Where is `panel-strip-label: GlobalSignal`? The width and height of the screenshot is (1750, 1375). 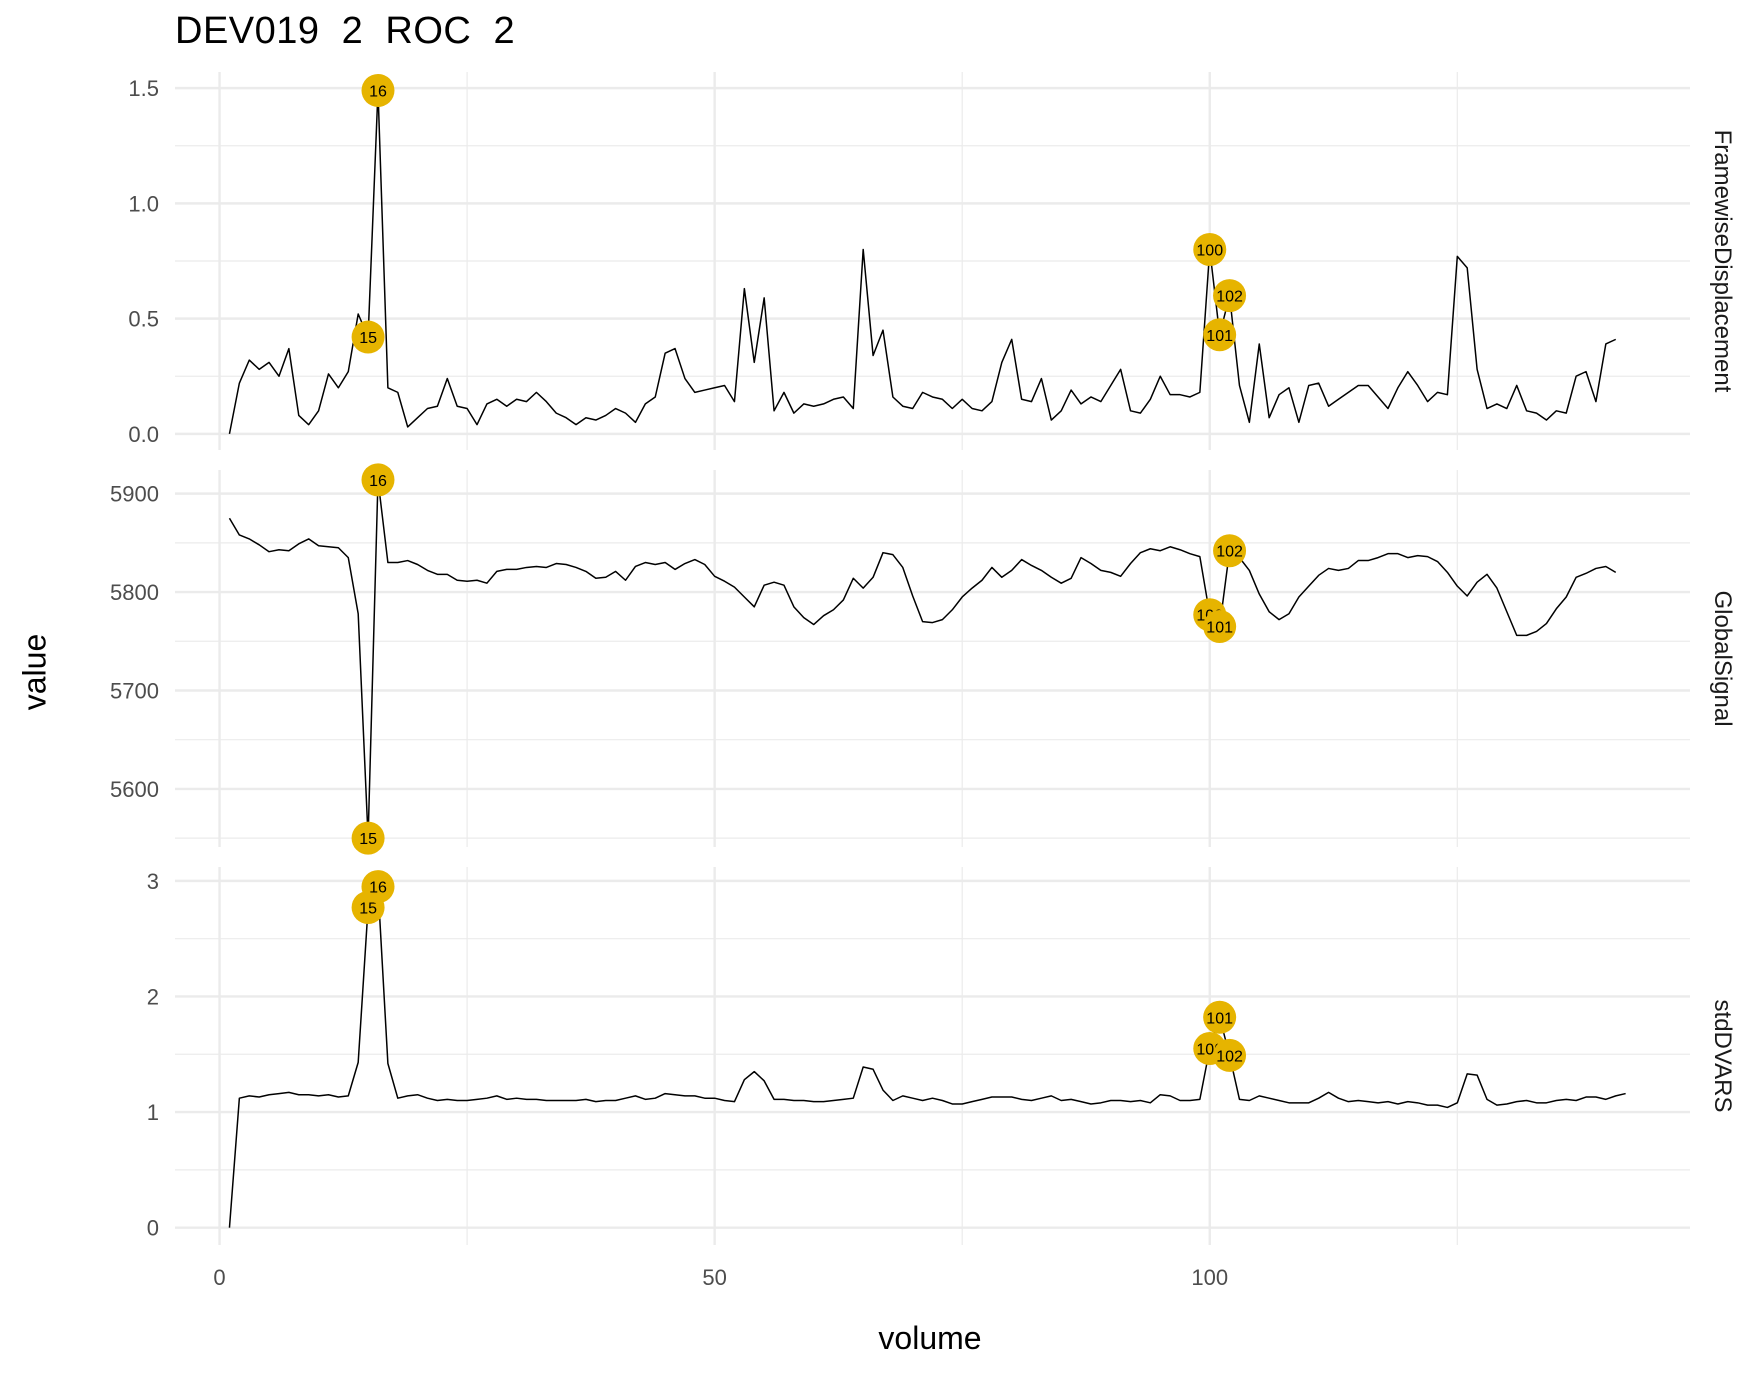
panel-strip-label: GlobalSignal is located at coordinates (1722, 658).